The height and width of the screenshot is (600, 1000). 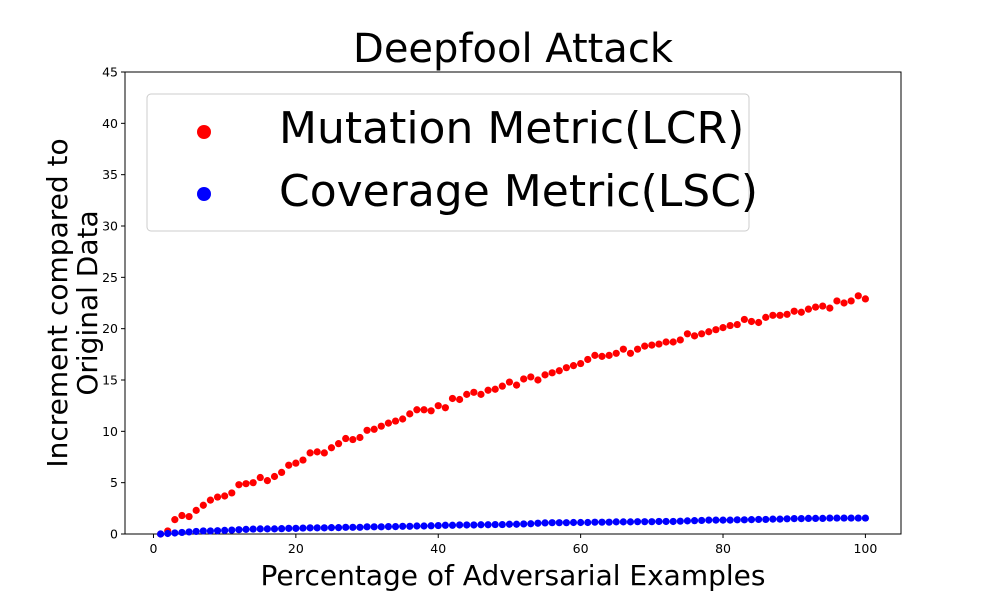 What do you see at coordinates (723, 548) in the screenshot?
I see `x-tick-label: 80` at bounding box center [723, 548].